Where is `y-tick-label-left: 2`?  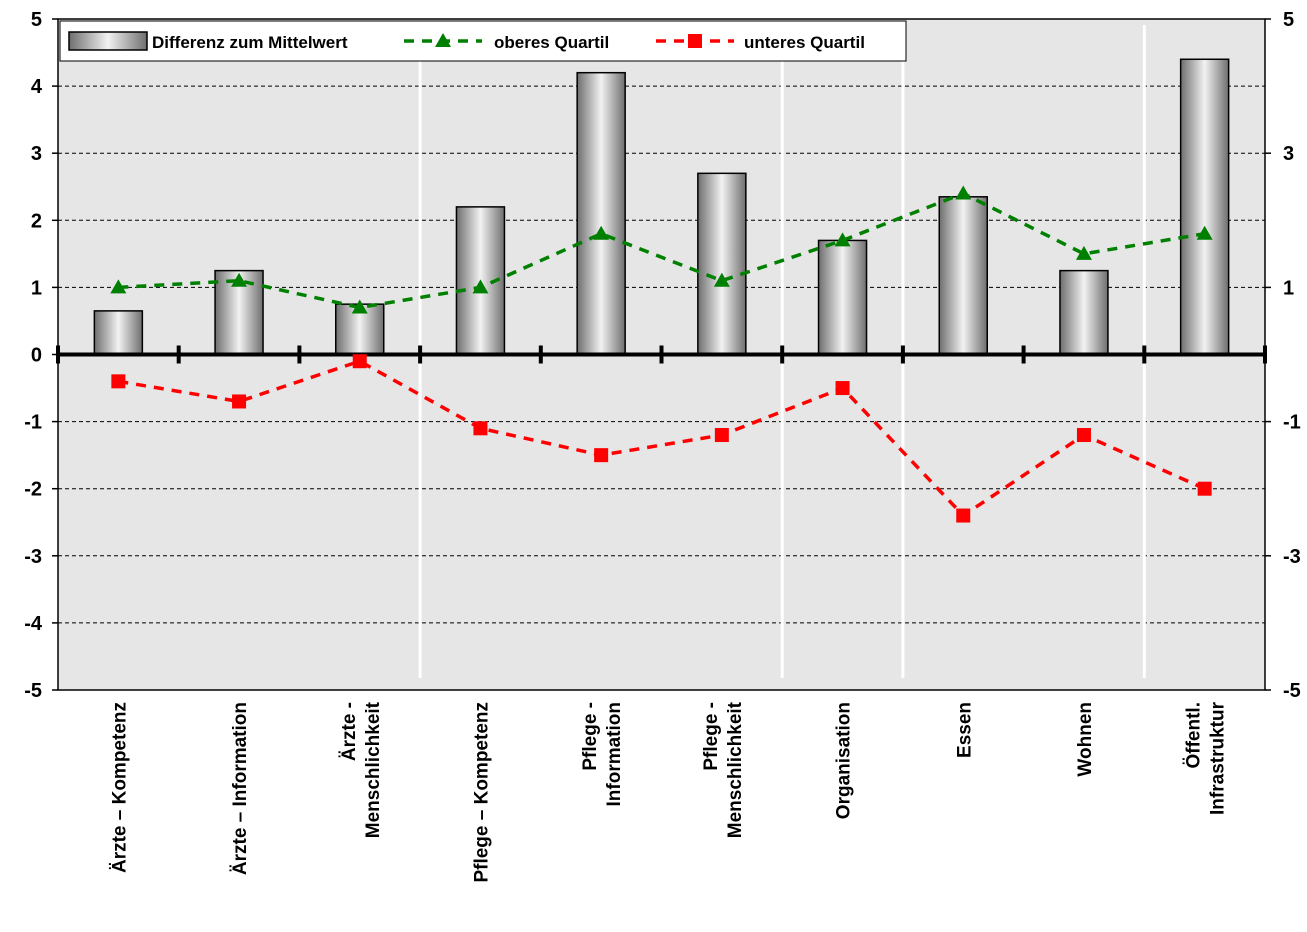
y-tick-label-left: 2 is located at coordinates (36, 221).